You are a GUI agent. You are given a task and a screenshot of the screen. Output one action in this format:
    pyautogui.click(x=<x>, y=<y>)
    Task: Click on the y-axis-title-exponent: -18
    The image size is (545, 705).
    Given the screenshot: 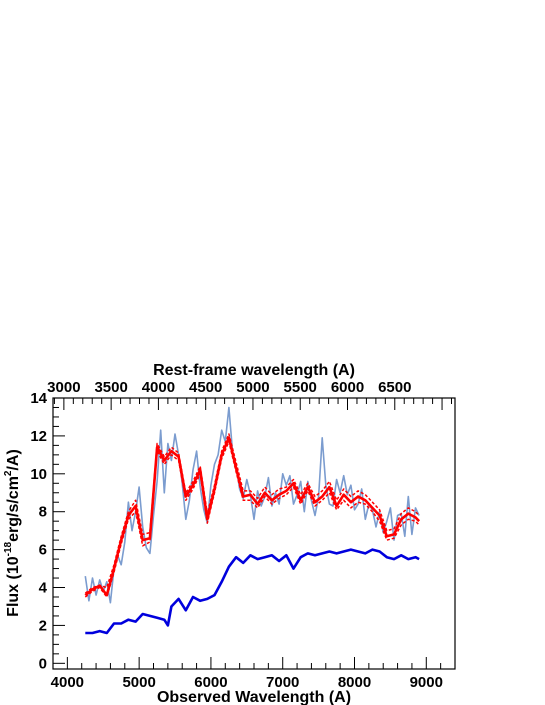 What is the action you would take?
    pyautogui.click(x=8, y=548)
    